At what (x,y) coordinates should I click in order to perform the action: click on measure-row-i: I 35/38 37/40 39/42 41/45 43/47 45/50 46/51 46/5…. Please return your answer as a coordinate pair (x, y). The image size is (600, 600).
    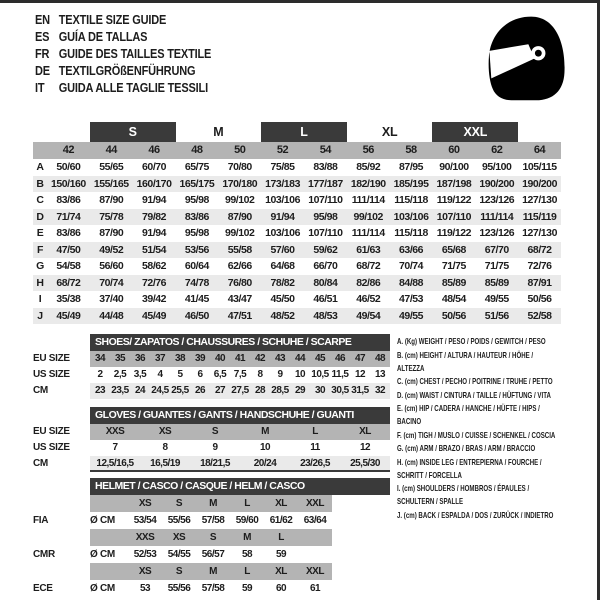
    Looking at the image, I should click on (297, 299).